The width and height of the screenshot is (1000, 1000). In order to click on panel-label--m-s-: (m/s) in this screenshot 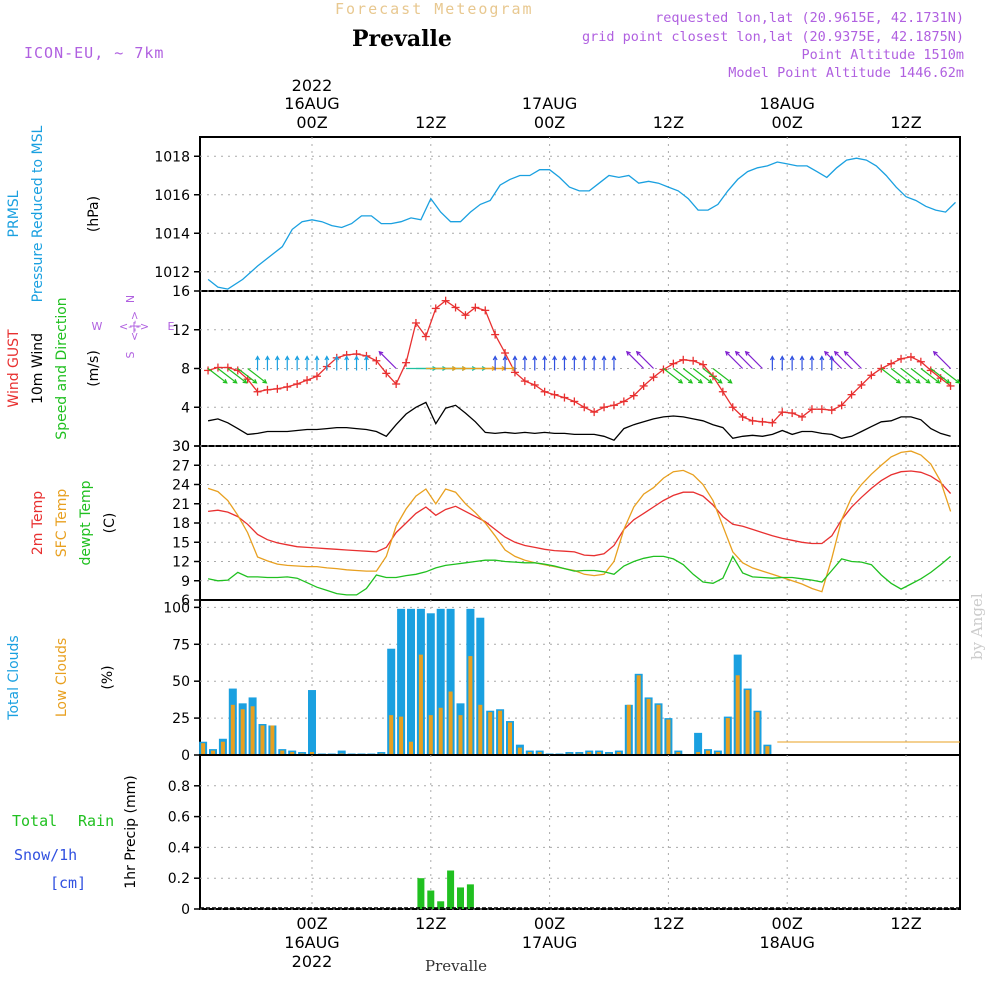, I will do `click(94, 368)`.